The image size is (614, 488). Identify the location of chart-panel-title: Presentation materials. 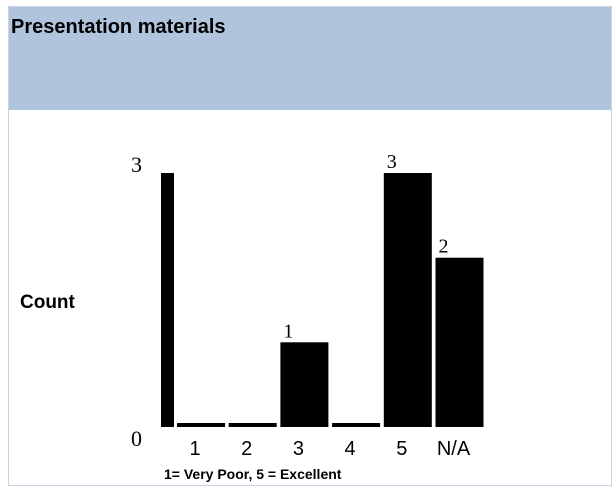
(118, 27).